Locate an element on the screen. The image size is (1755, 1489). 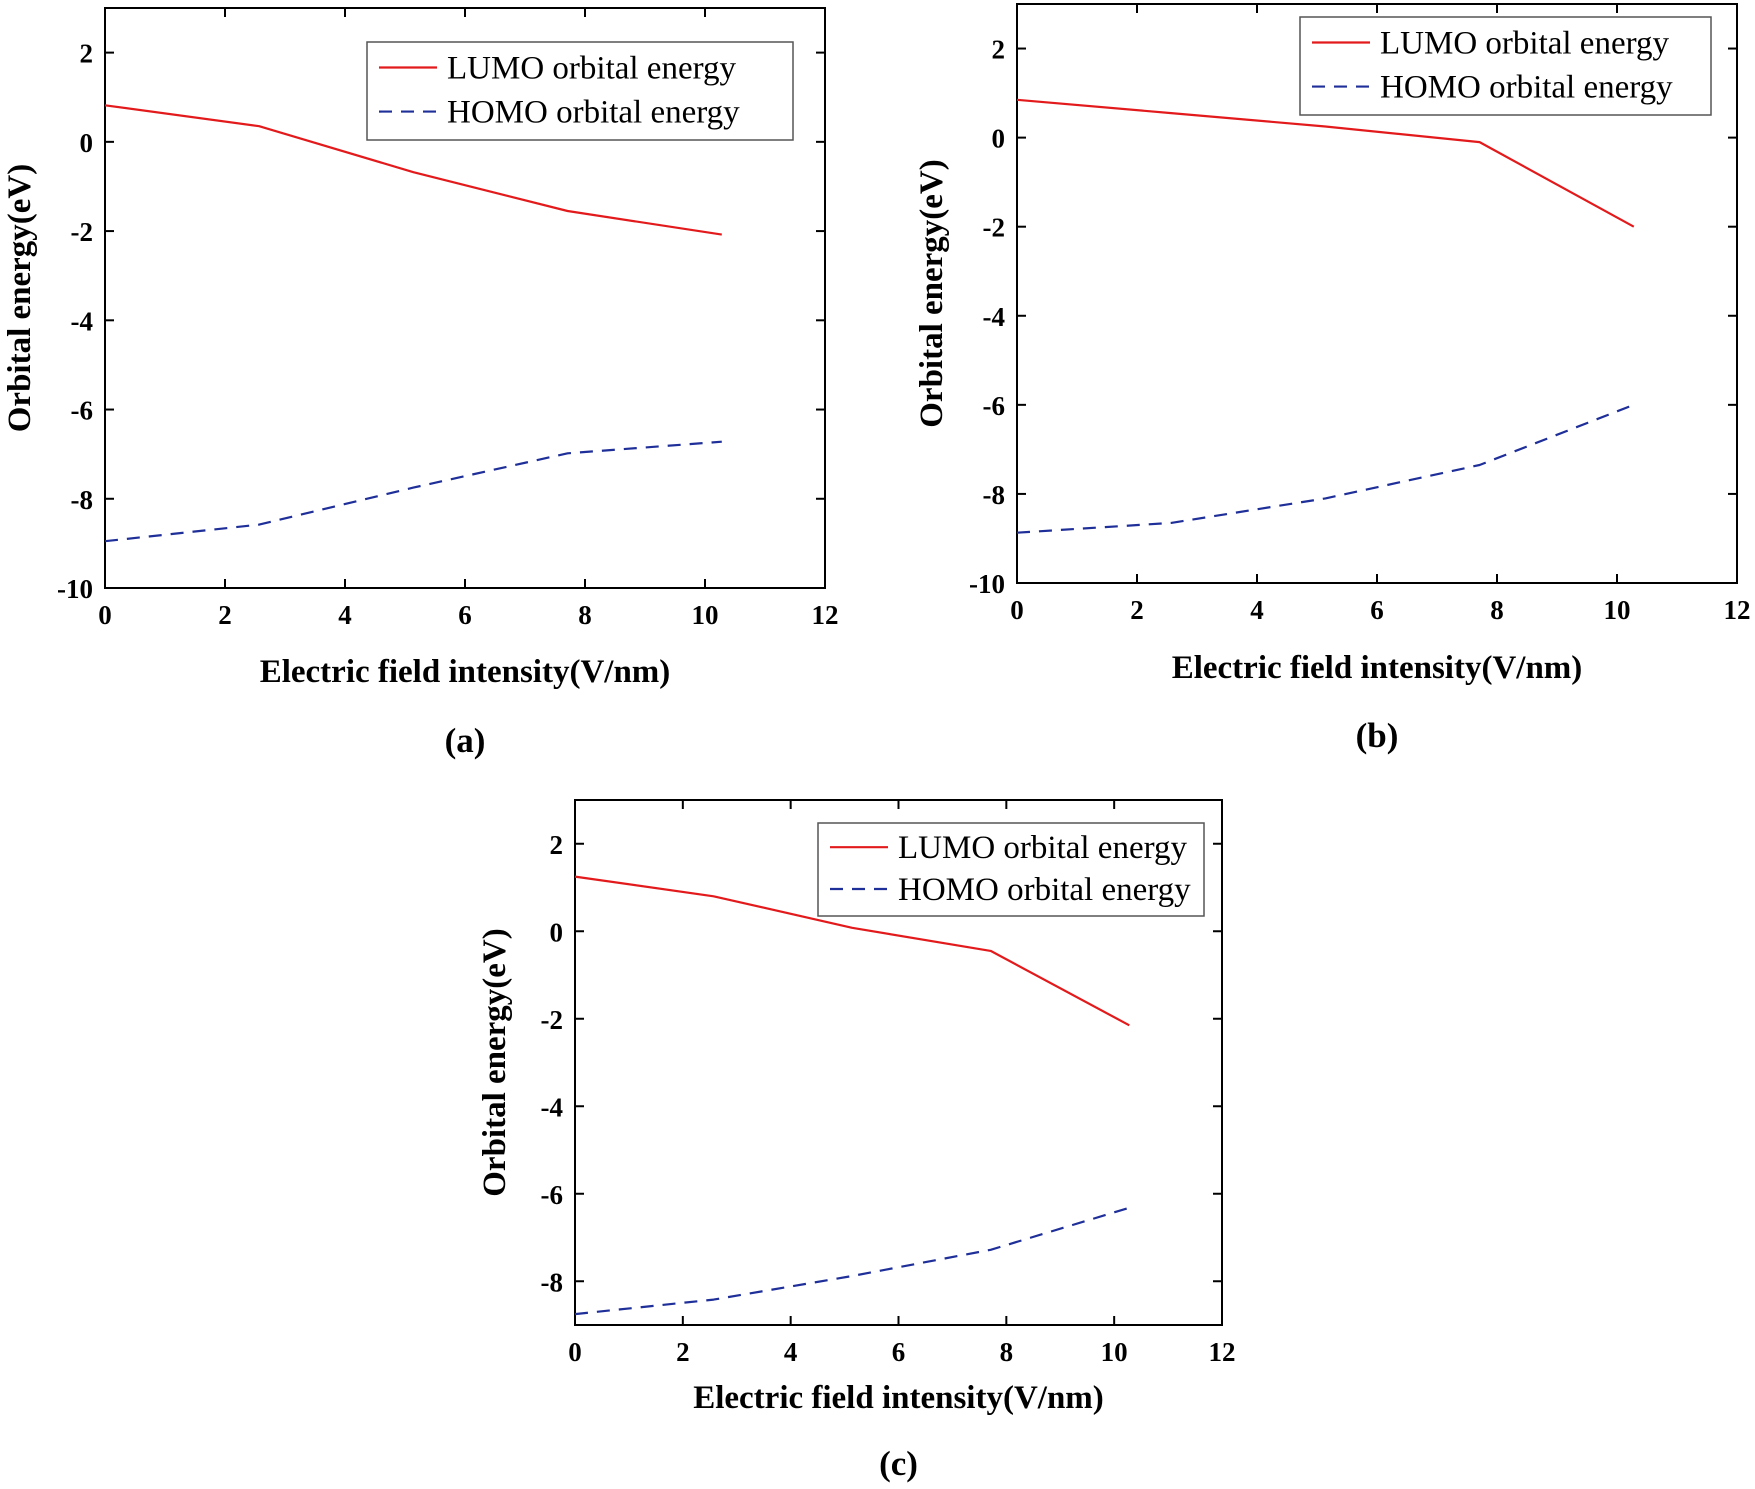
panel-label: (a) is located at coordinates (465, 740).